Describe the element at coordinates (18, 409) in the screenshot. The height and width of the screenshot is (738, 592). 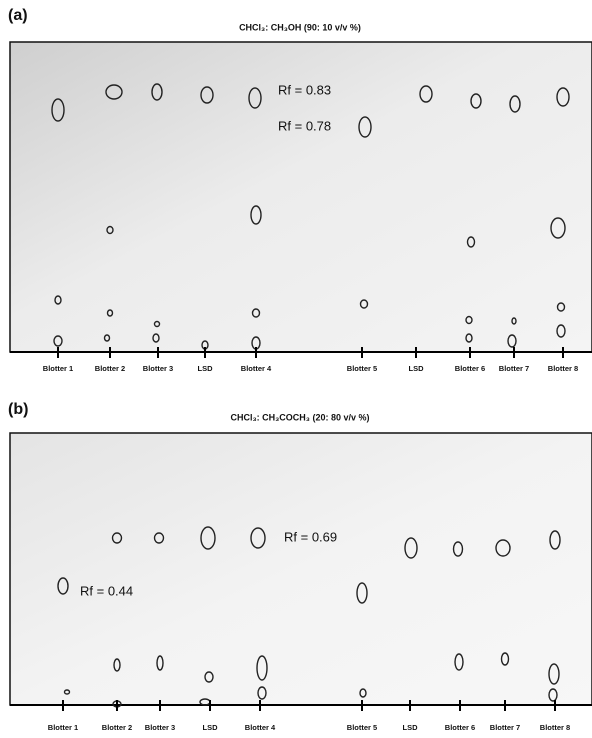
I see `panel-label: (b)` at that location.